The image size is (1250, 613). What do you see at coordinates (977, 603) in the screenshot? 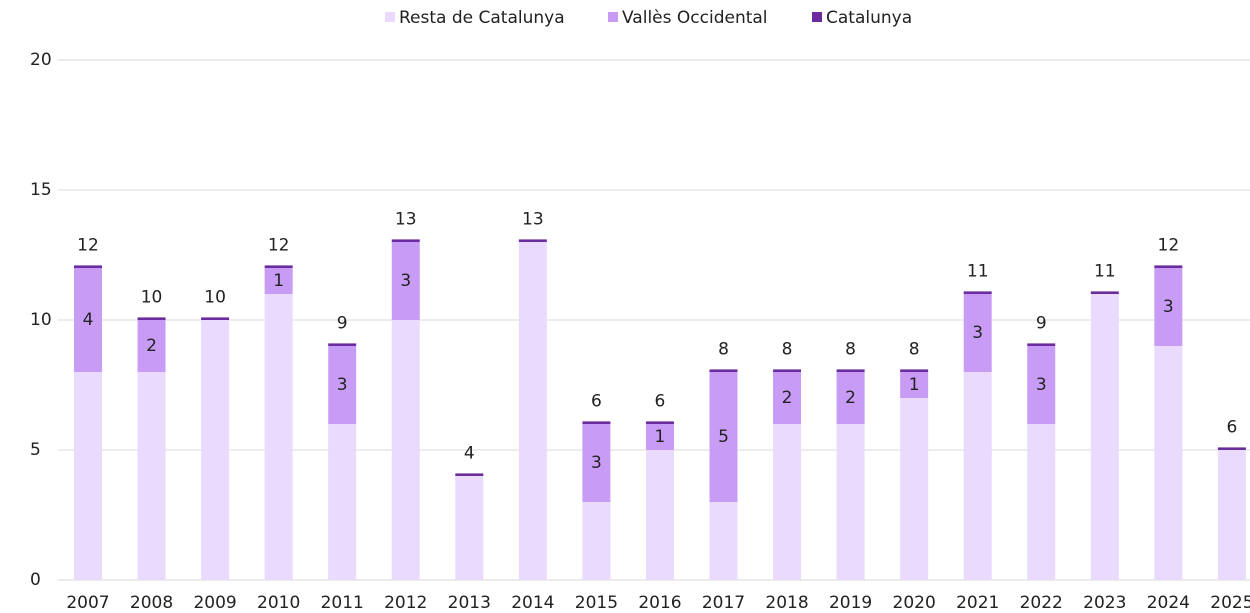
I see `x-tick-label: 2021` at bounding box center [977, 603].